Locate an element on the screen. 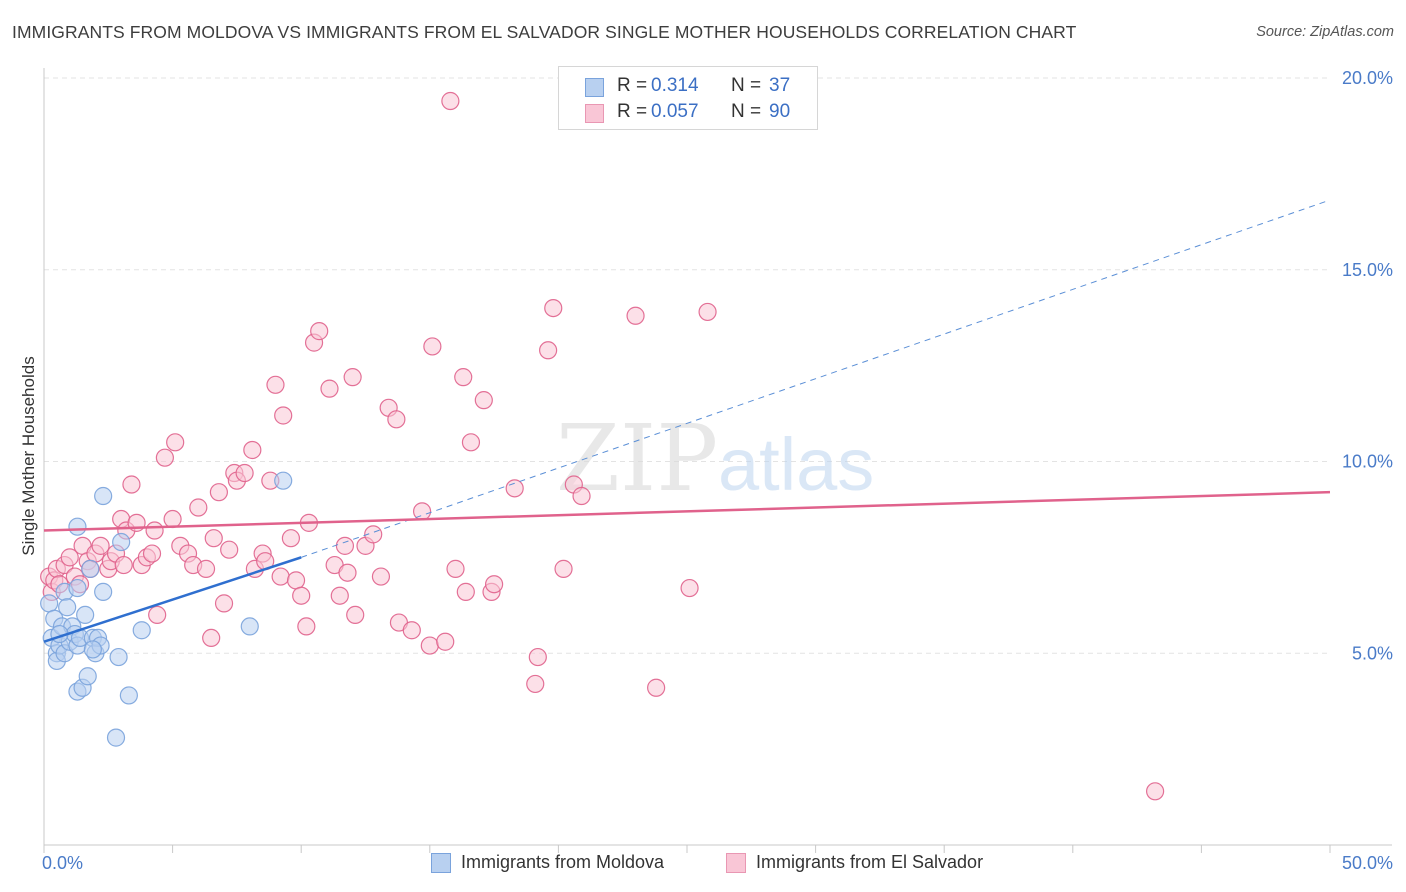 The image size is (1406, 892). y-tick-label: 10.0% is located at coordinates (1367, 462).